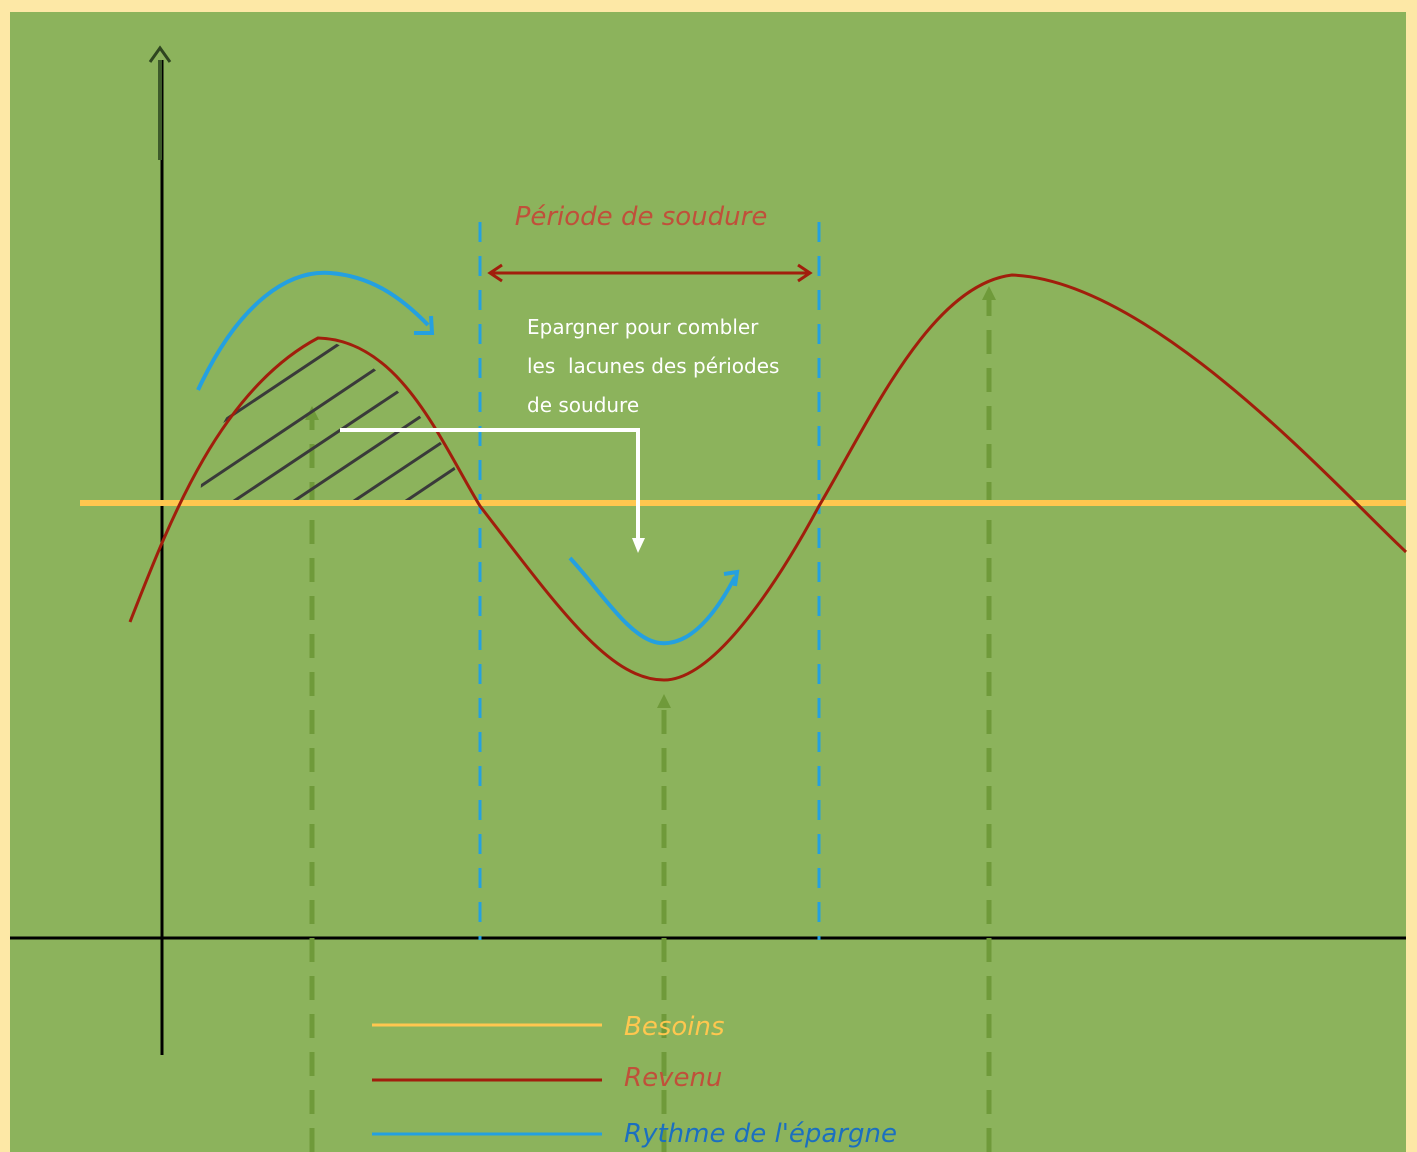 The image size is (1417, 1152). I want to click on epargne-arc-1-arrowhead-icon, so click(424, 325).